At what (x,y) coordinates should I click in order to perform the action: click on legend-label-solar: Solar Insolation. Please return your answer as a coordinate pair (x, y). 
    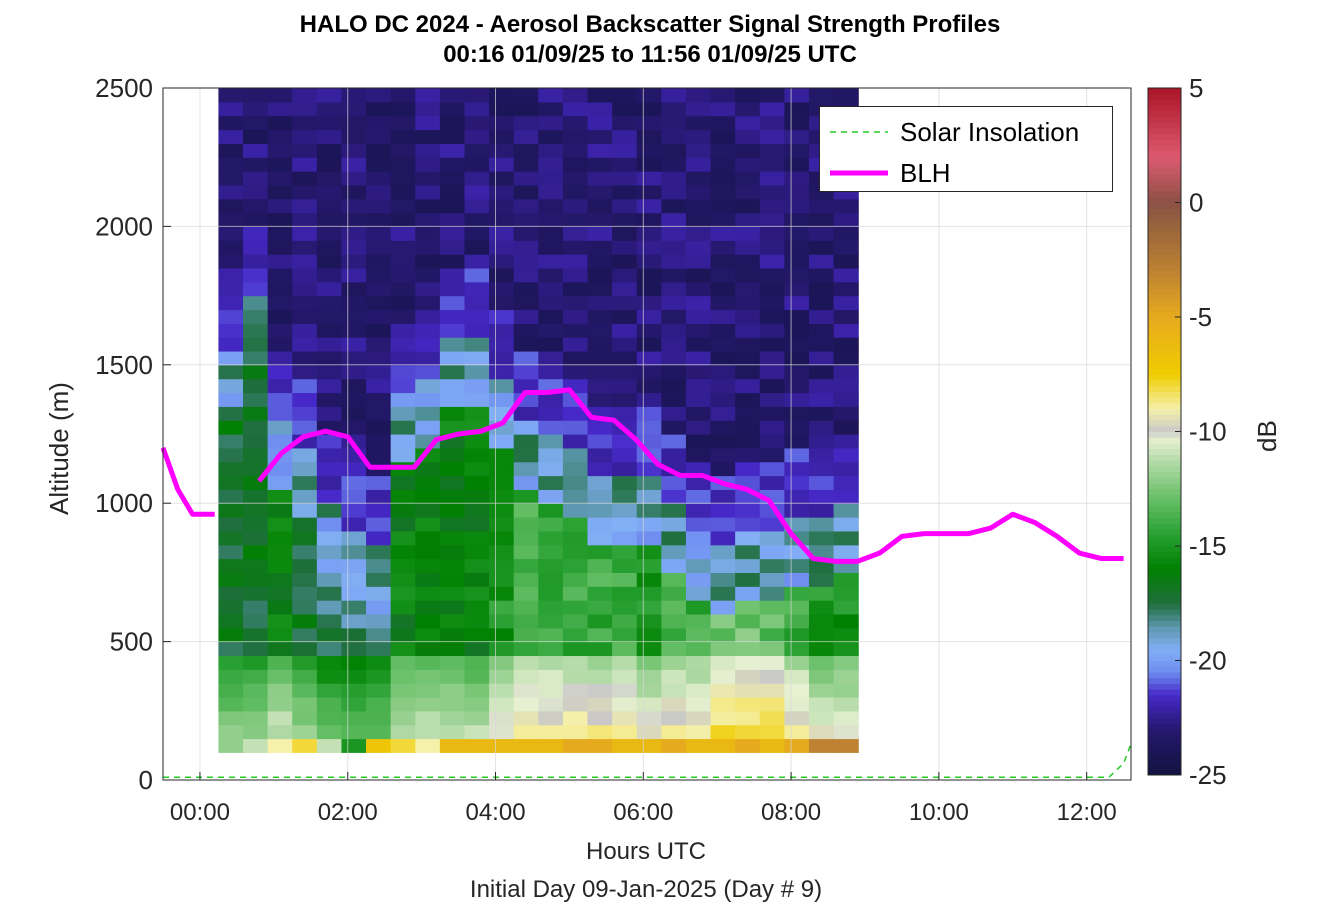
    Looking at the image, I should click on (990, 131).